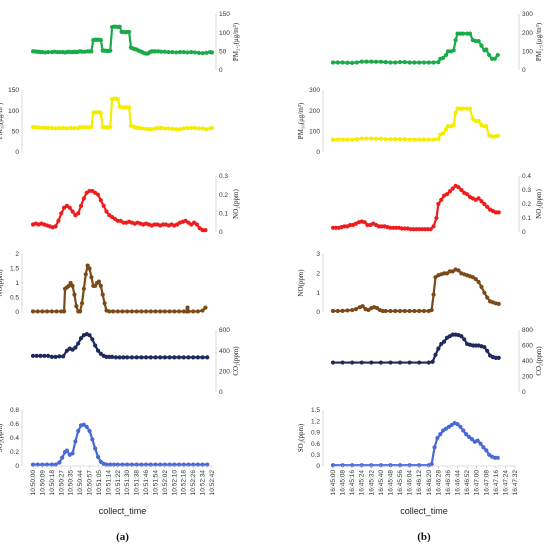 Image resolution: width=550 pixels, height=548 pixels. What do you see at coordinates (223, 52) in the screenshot?
I see `ytick-label-a-pm25-1: 50` at bounding box center [223, 52].